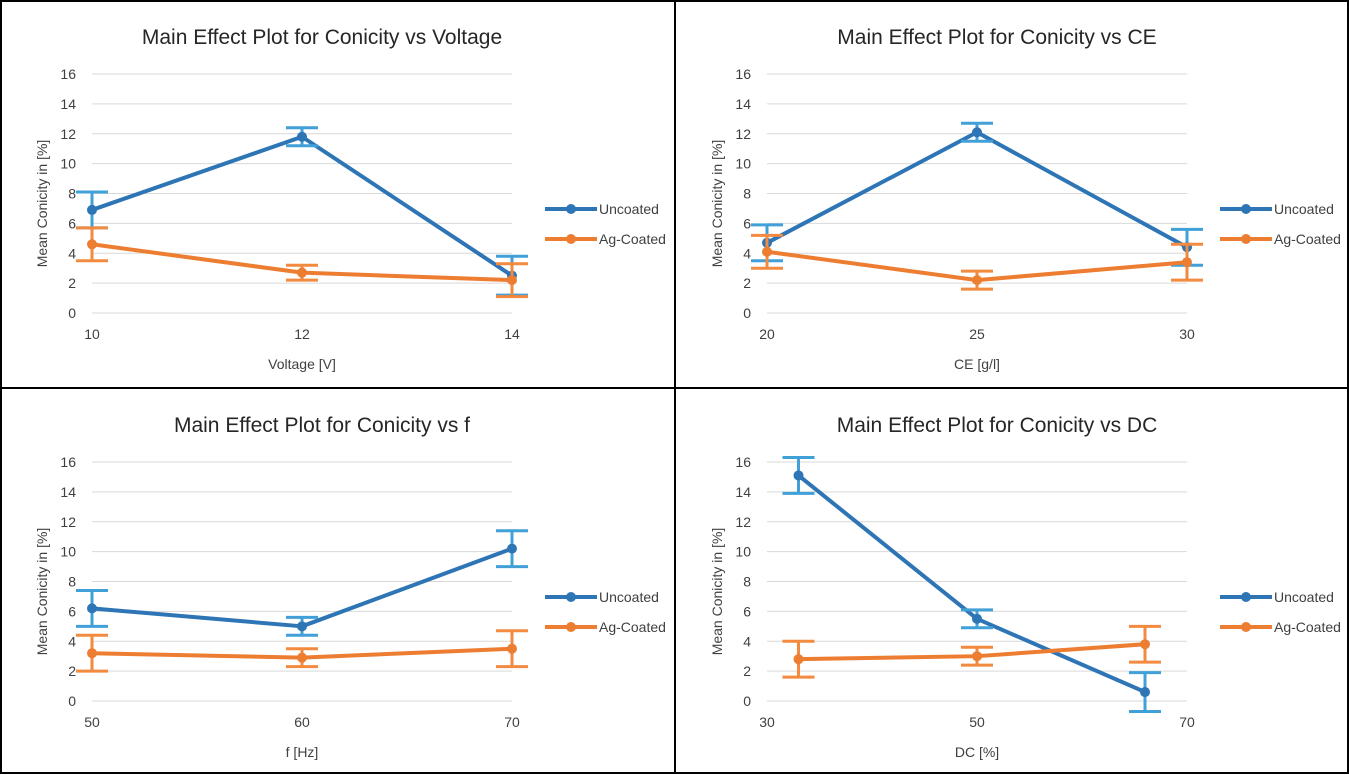 This screenshot has width=1349, height=775. Describe the element at coordinates (302, 722) in the screenshot. I see `x-tick-label: 60` at that location.